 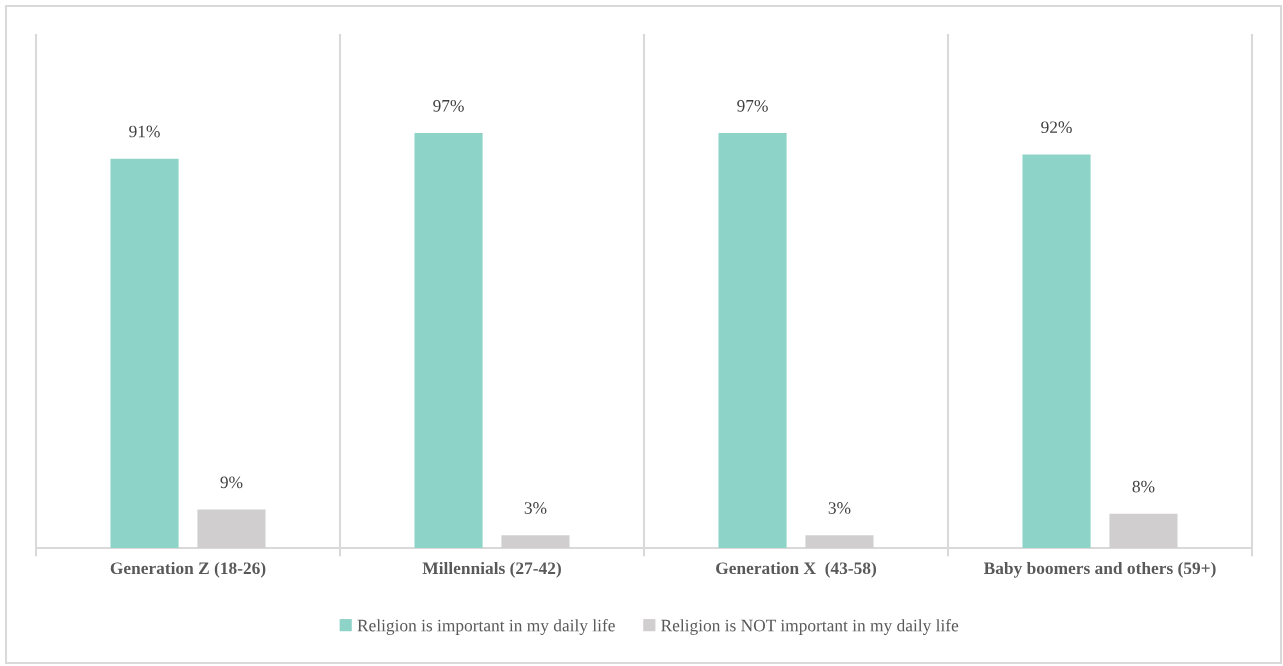 I want to click on data-label: 91%, so click(x=144, y=131).